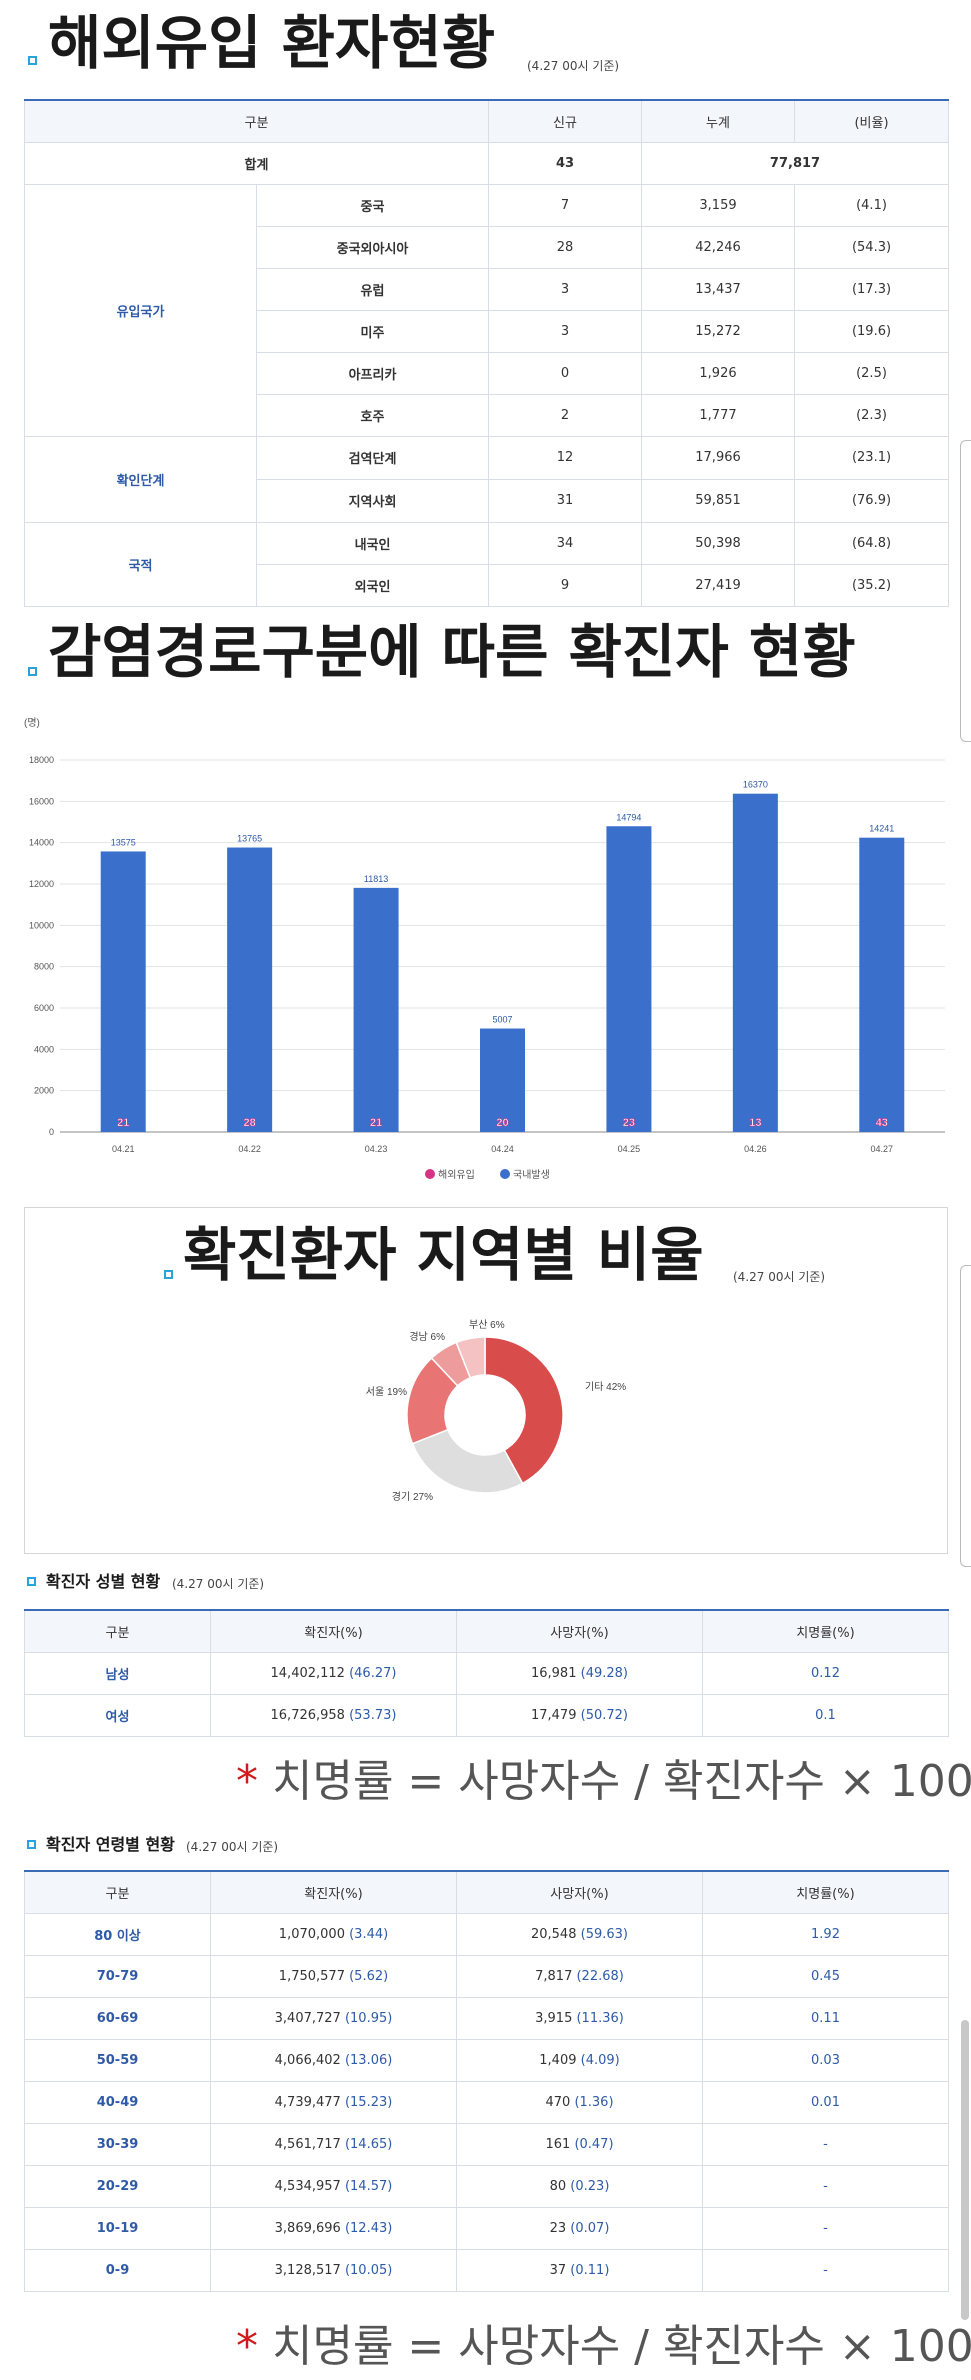 This screenshot has height=2380, width=971. What do you see at coordinates (123, 1149) in the screenshot?
I see `x-tick-label: 04.21` at bounding box center [123, 1149].